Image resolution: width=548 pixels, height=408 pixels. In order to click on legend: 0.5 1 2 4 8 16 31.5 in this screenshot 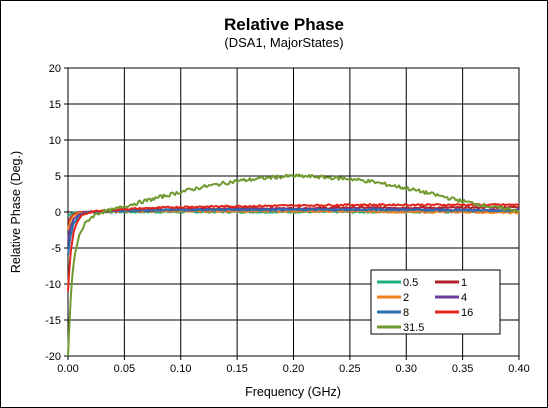, I will do `click(435, 302)`.